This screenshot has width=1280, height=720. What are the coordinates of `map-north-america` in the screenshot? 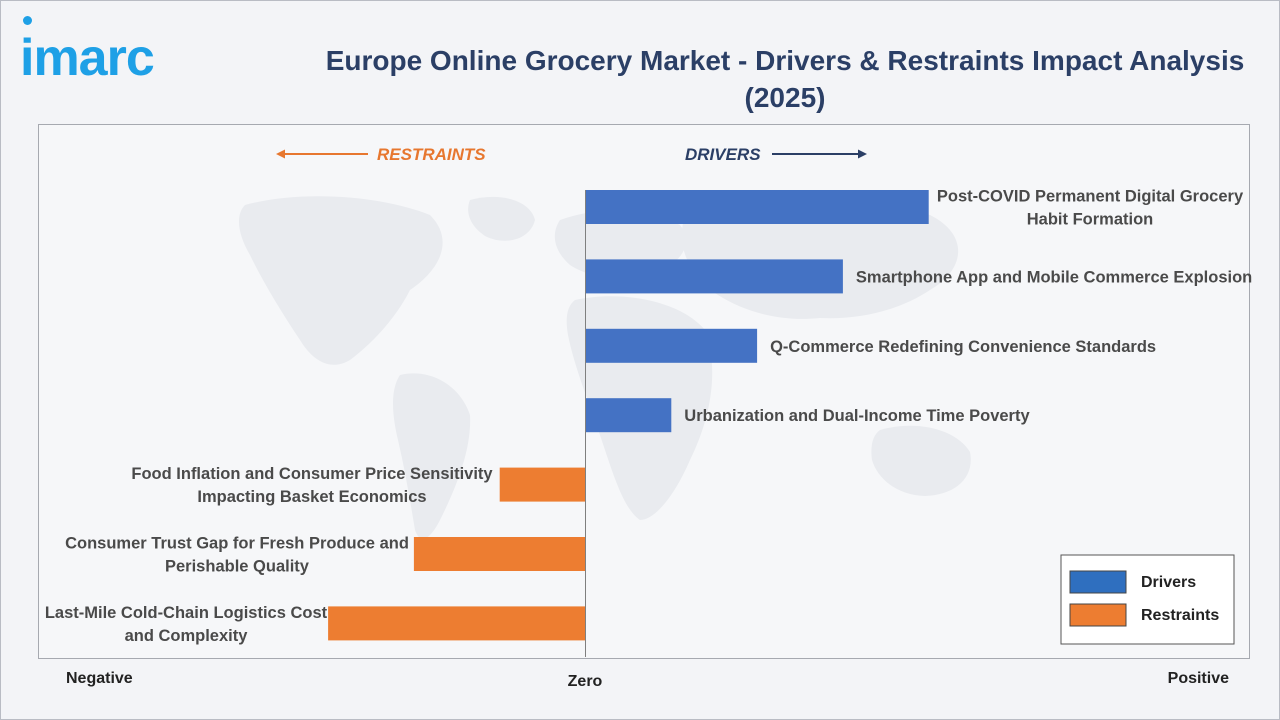 It's located at (340, 280).